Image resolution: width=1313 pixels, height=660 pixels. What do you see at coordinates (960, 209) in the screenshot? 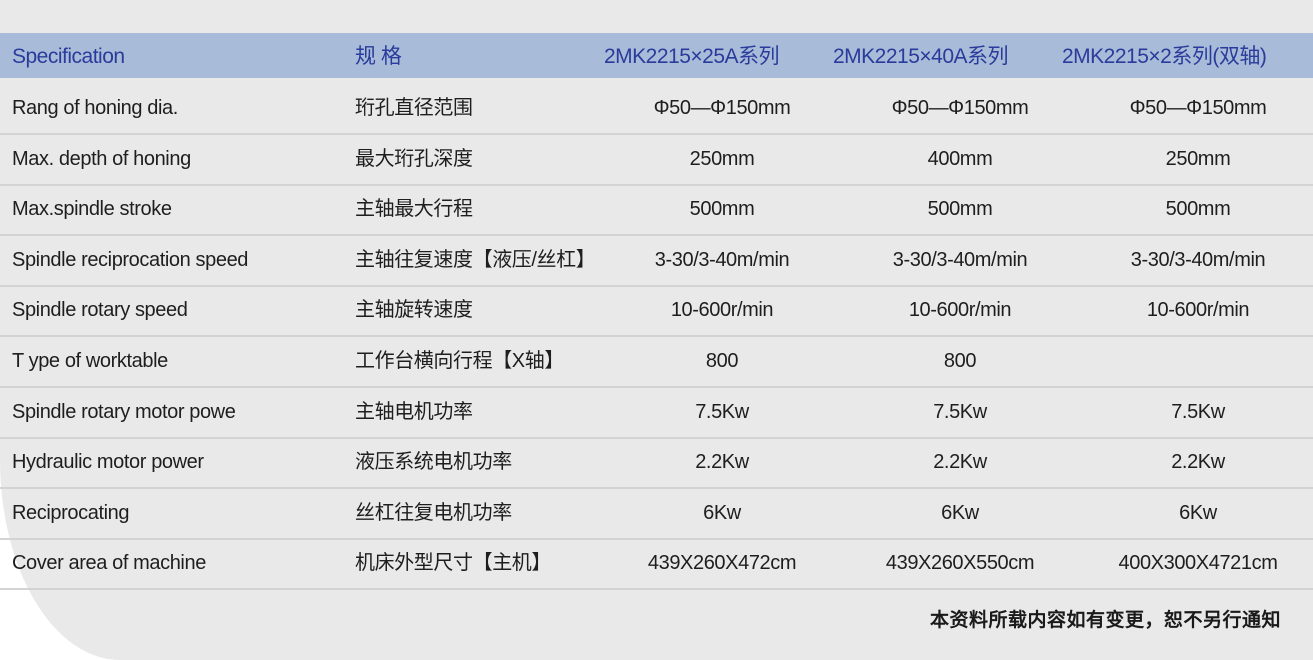
I see `value-model-2: 500mm` at bounding box center [960, 209].